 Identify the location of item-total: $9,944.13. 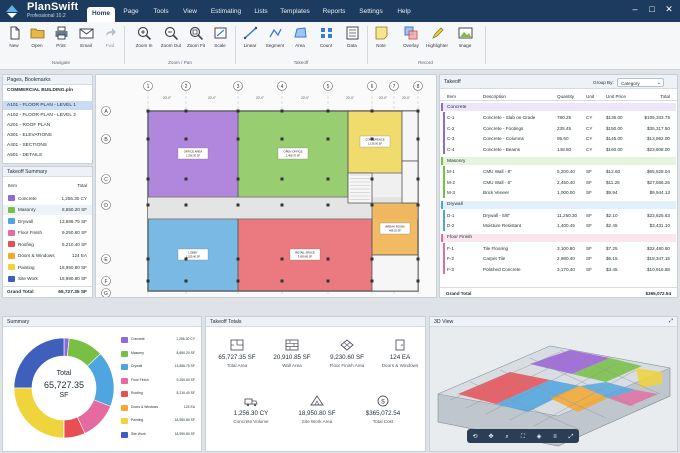
(659, 192).